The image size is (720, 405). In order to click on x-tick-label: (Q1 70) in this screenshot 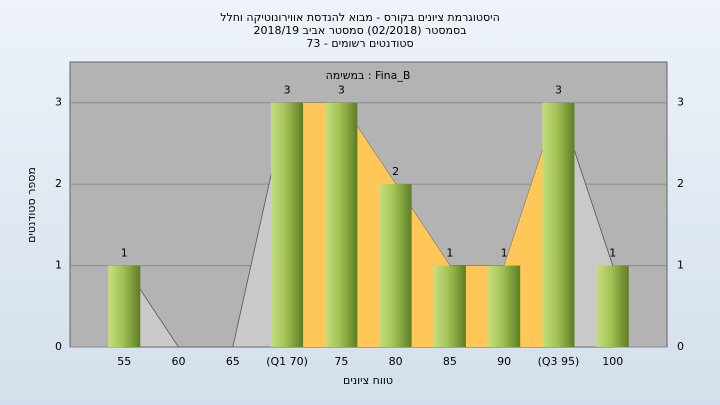, I will do `click(287, 361)`.